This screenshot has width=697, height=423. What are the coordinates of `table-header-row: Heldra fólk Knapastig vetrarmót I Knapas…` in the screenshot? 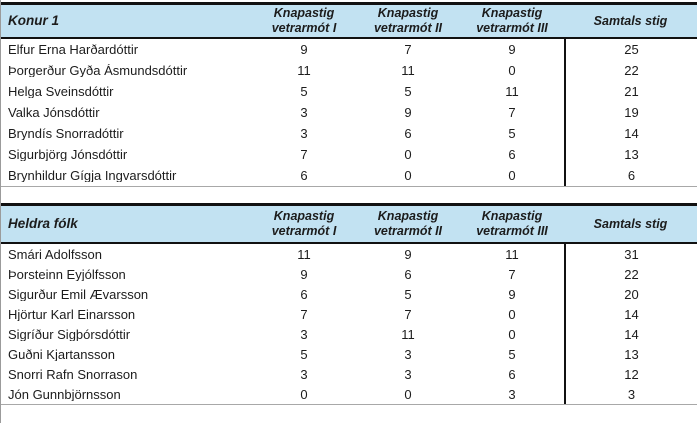 It's located at (349, 225).